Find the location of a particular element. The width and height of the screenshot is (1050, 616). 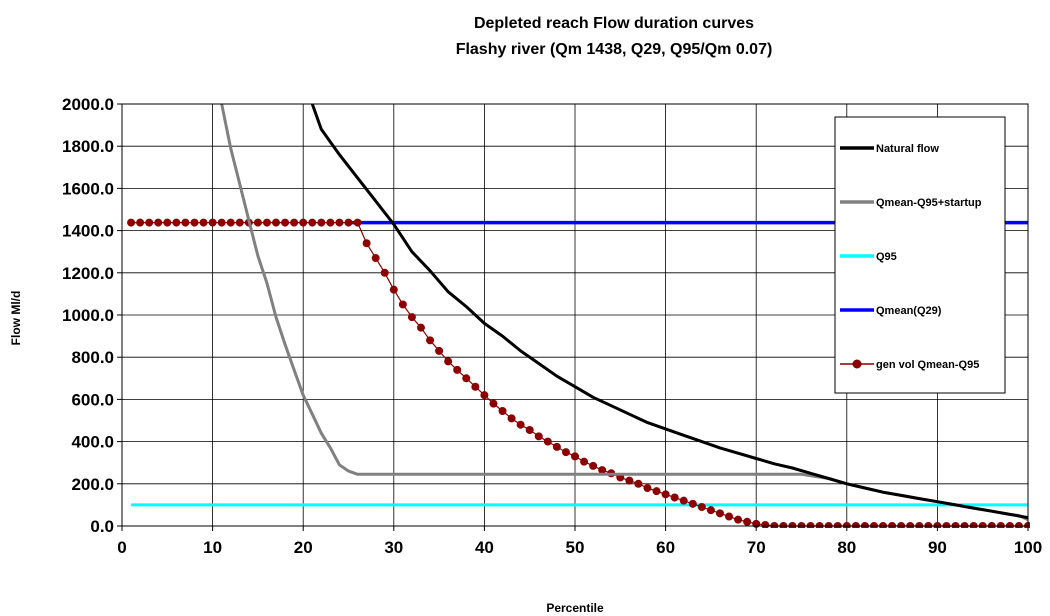

legend-marker is located at coordinates (857, 364).